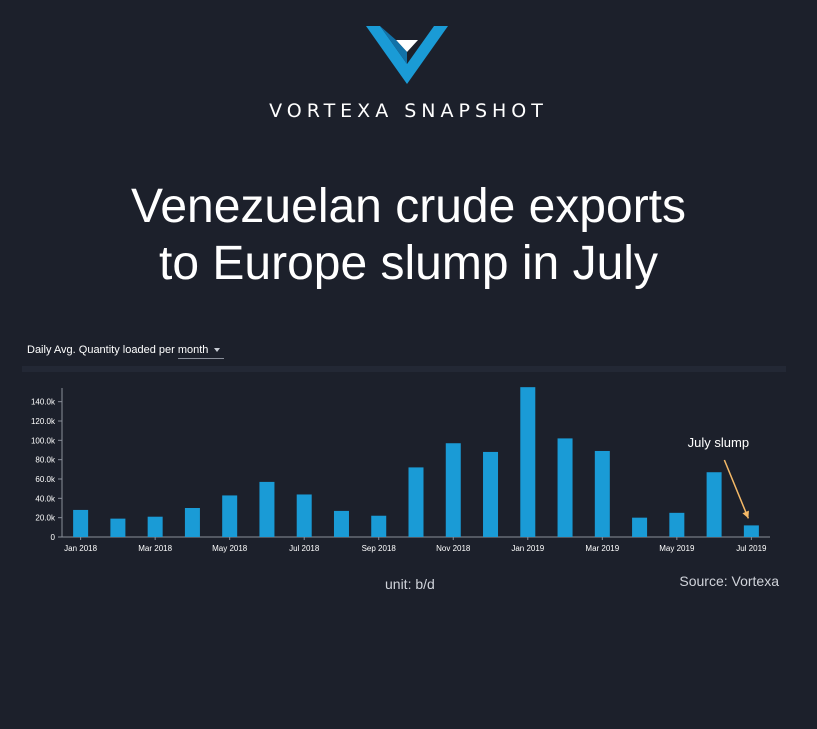  I want to click on aggregation-selector: Daily Avg. Quantity loaded per month, so click(126, 351).